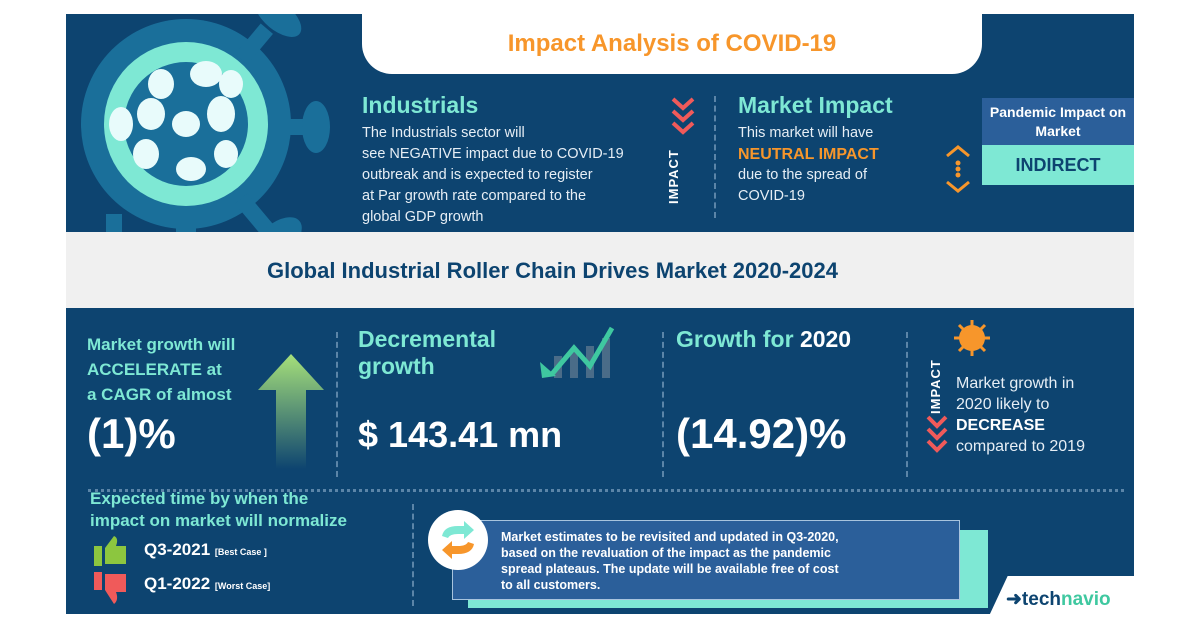  Describe the element at coordinates (159, 394) in the screenshot. I see `text-line: a CAGR of almost` at that location.